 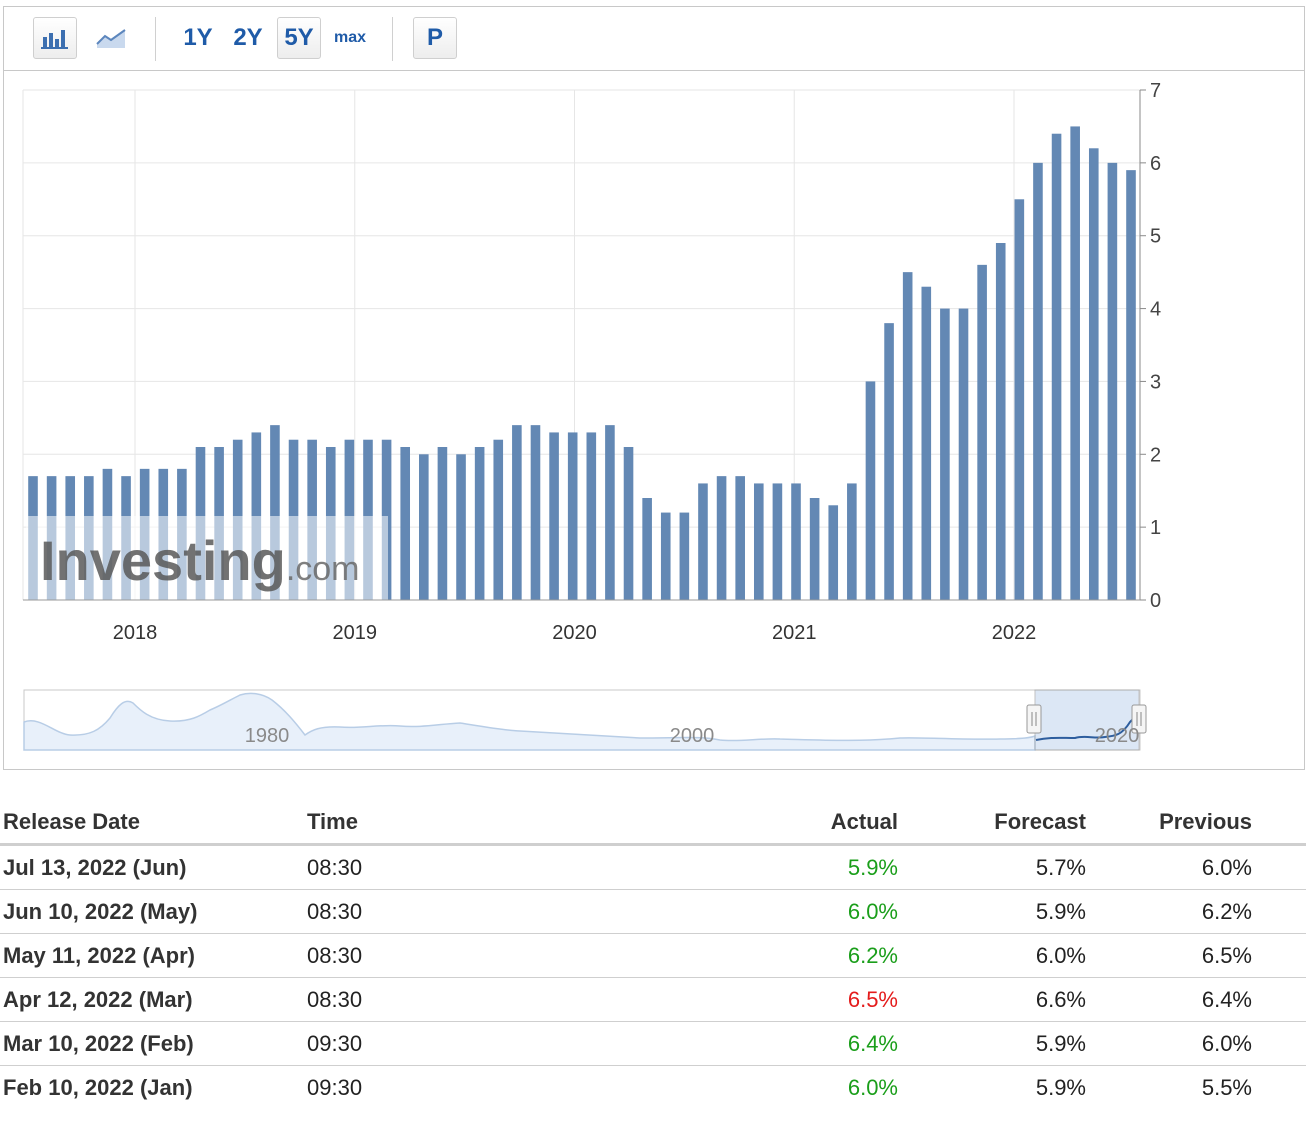 I want to click on y-tick-label: 3, so click(x=1155, y=382).